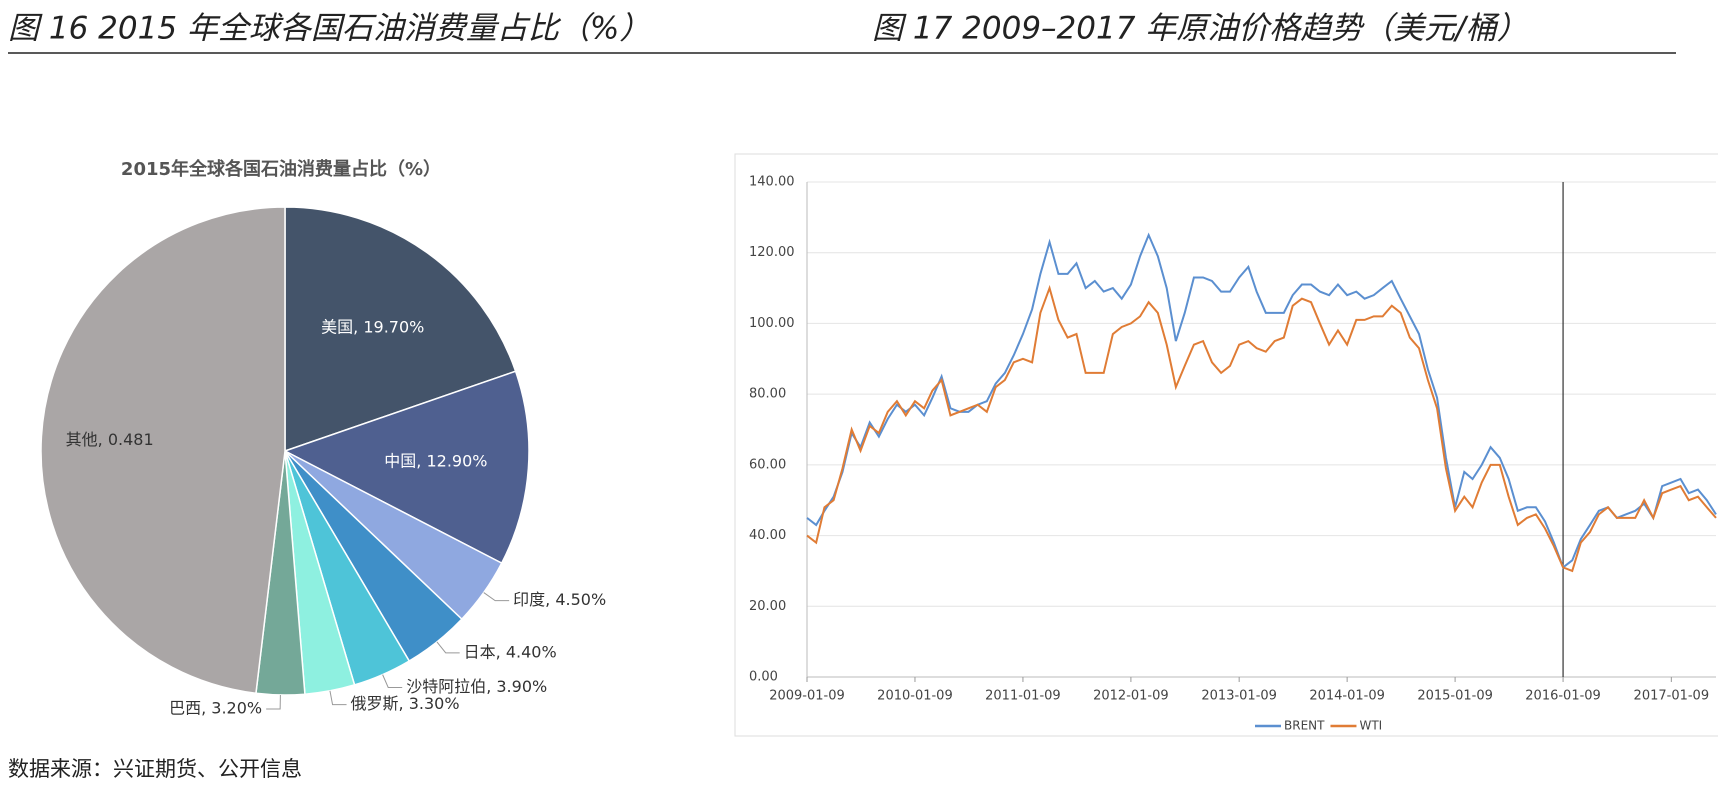 Image resolution: width=1718 pixels, height=790 pixels. What do you see at coordinates (772, 323) in the screenshot?
I see `y-tick-label: 100.00` at bounding box center [772, 323].